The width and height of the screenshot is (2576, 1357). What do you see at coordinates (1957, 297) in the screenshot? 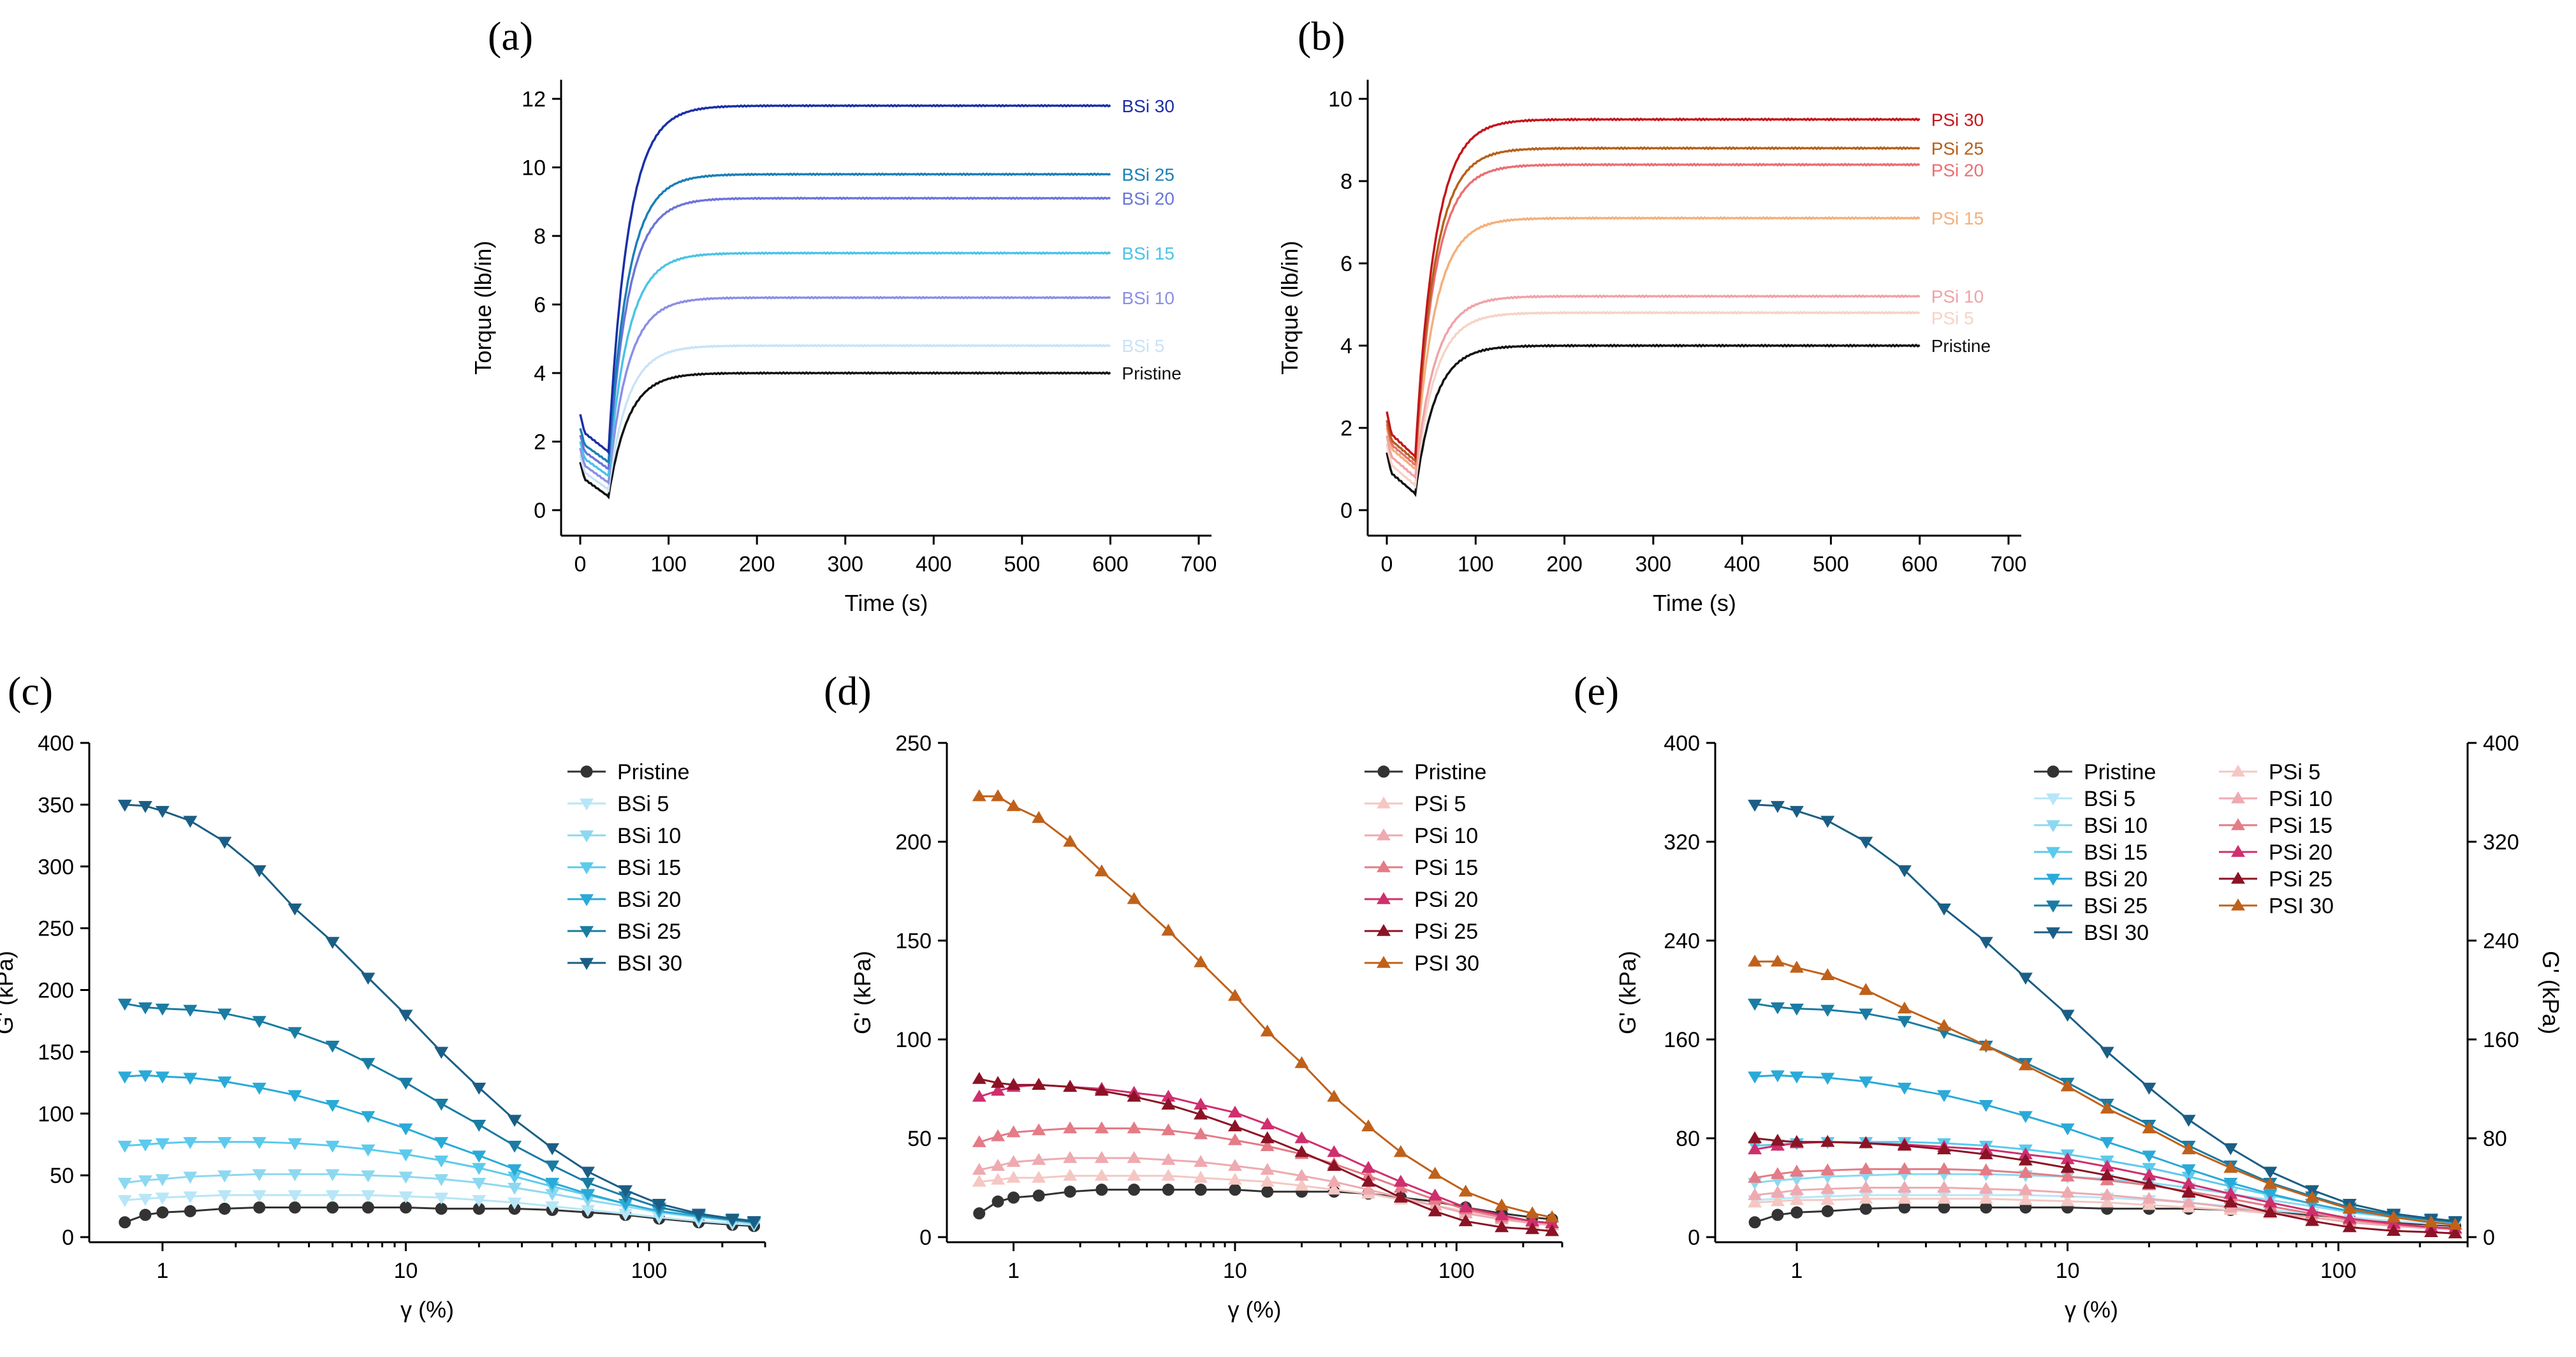
I see `series-label-psi-10: PSi 10` at bounding box center [1957, 297].